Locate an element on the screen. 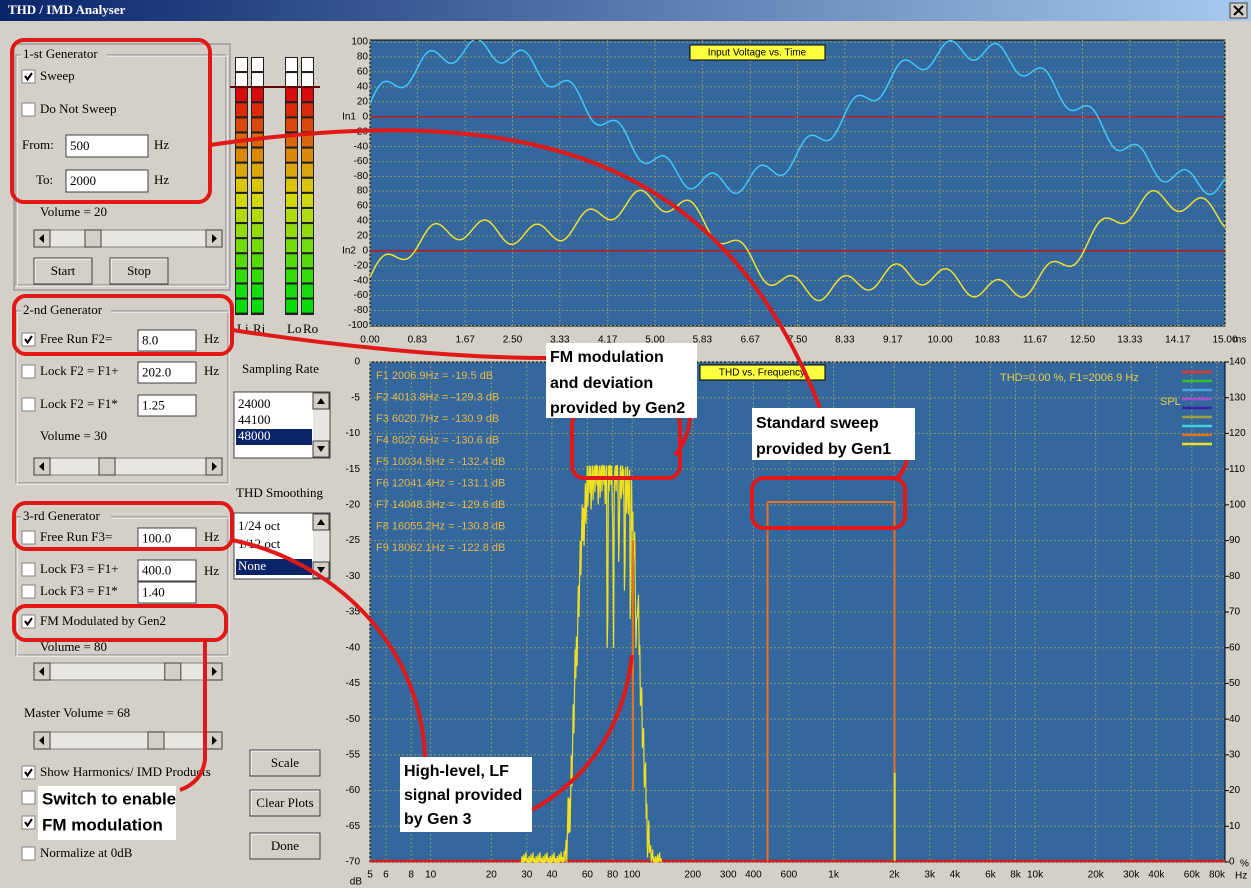  label: To: is located at coordinates (44, 179).